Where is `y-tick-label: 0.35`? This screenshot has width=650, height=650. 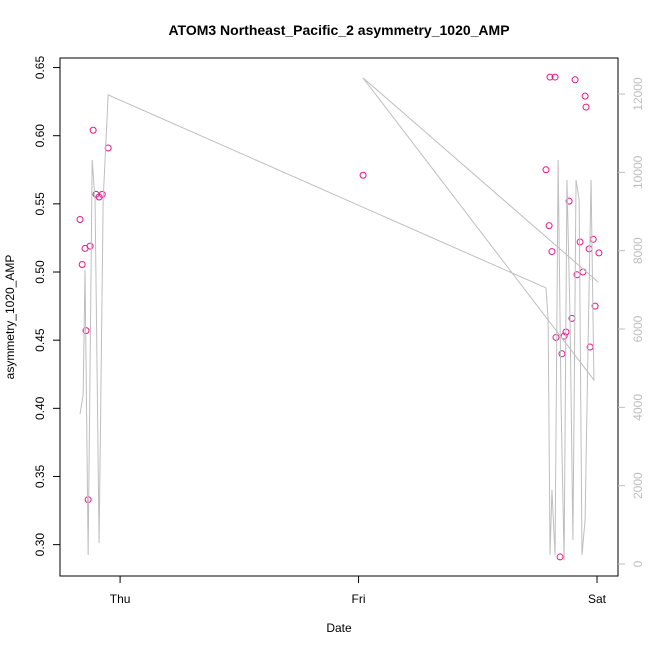 y-tick-label: 0.35 is located at coordinates (40, 476).